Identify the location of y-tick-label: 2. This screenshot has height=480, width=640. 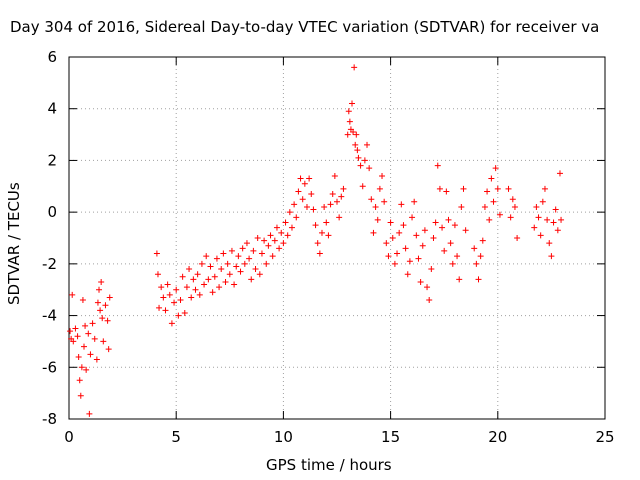
(52, 160).